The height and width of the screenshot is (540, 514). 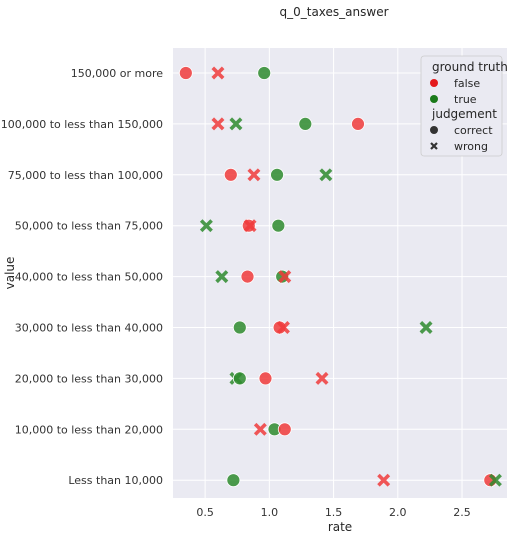 What do you see at coordinates (464, 114) in the screenshot?
I see `legend-style-title: judgement` at bounding box center [464, 114].